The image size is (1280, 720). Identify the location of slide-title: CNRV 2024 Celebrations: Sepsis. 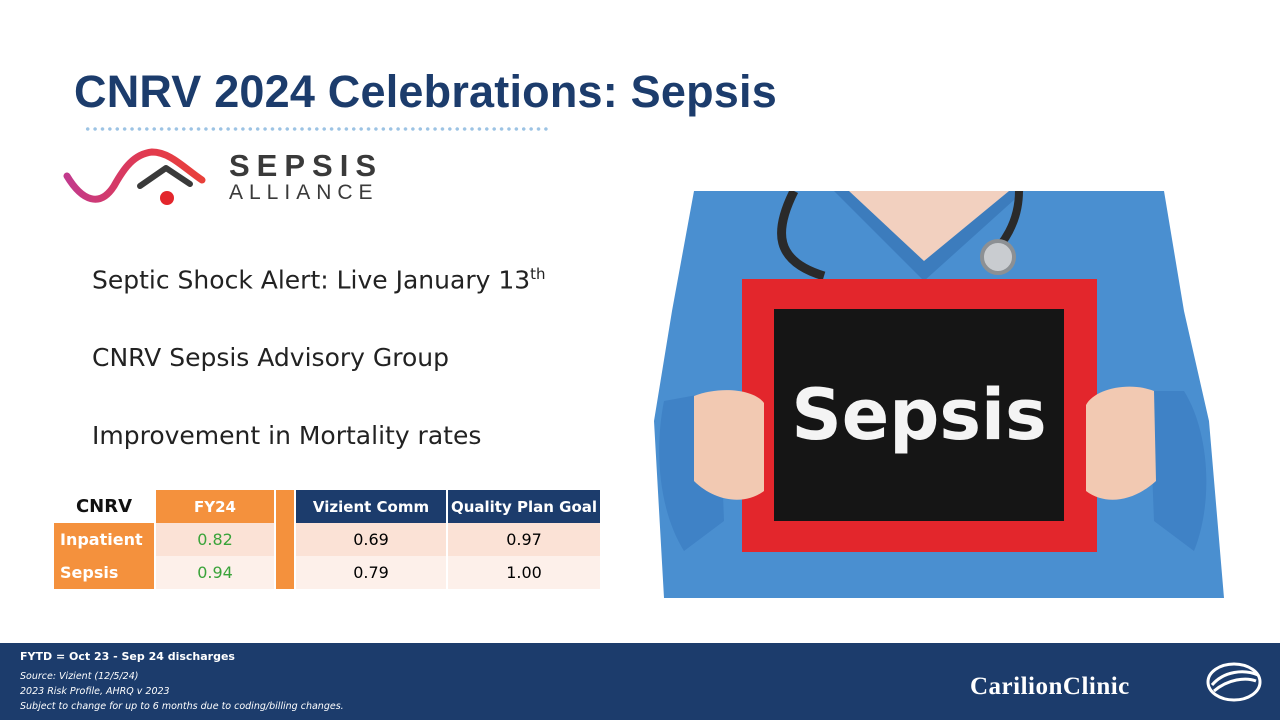
(425, 91).